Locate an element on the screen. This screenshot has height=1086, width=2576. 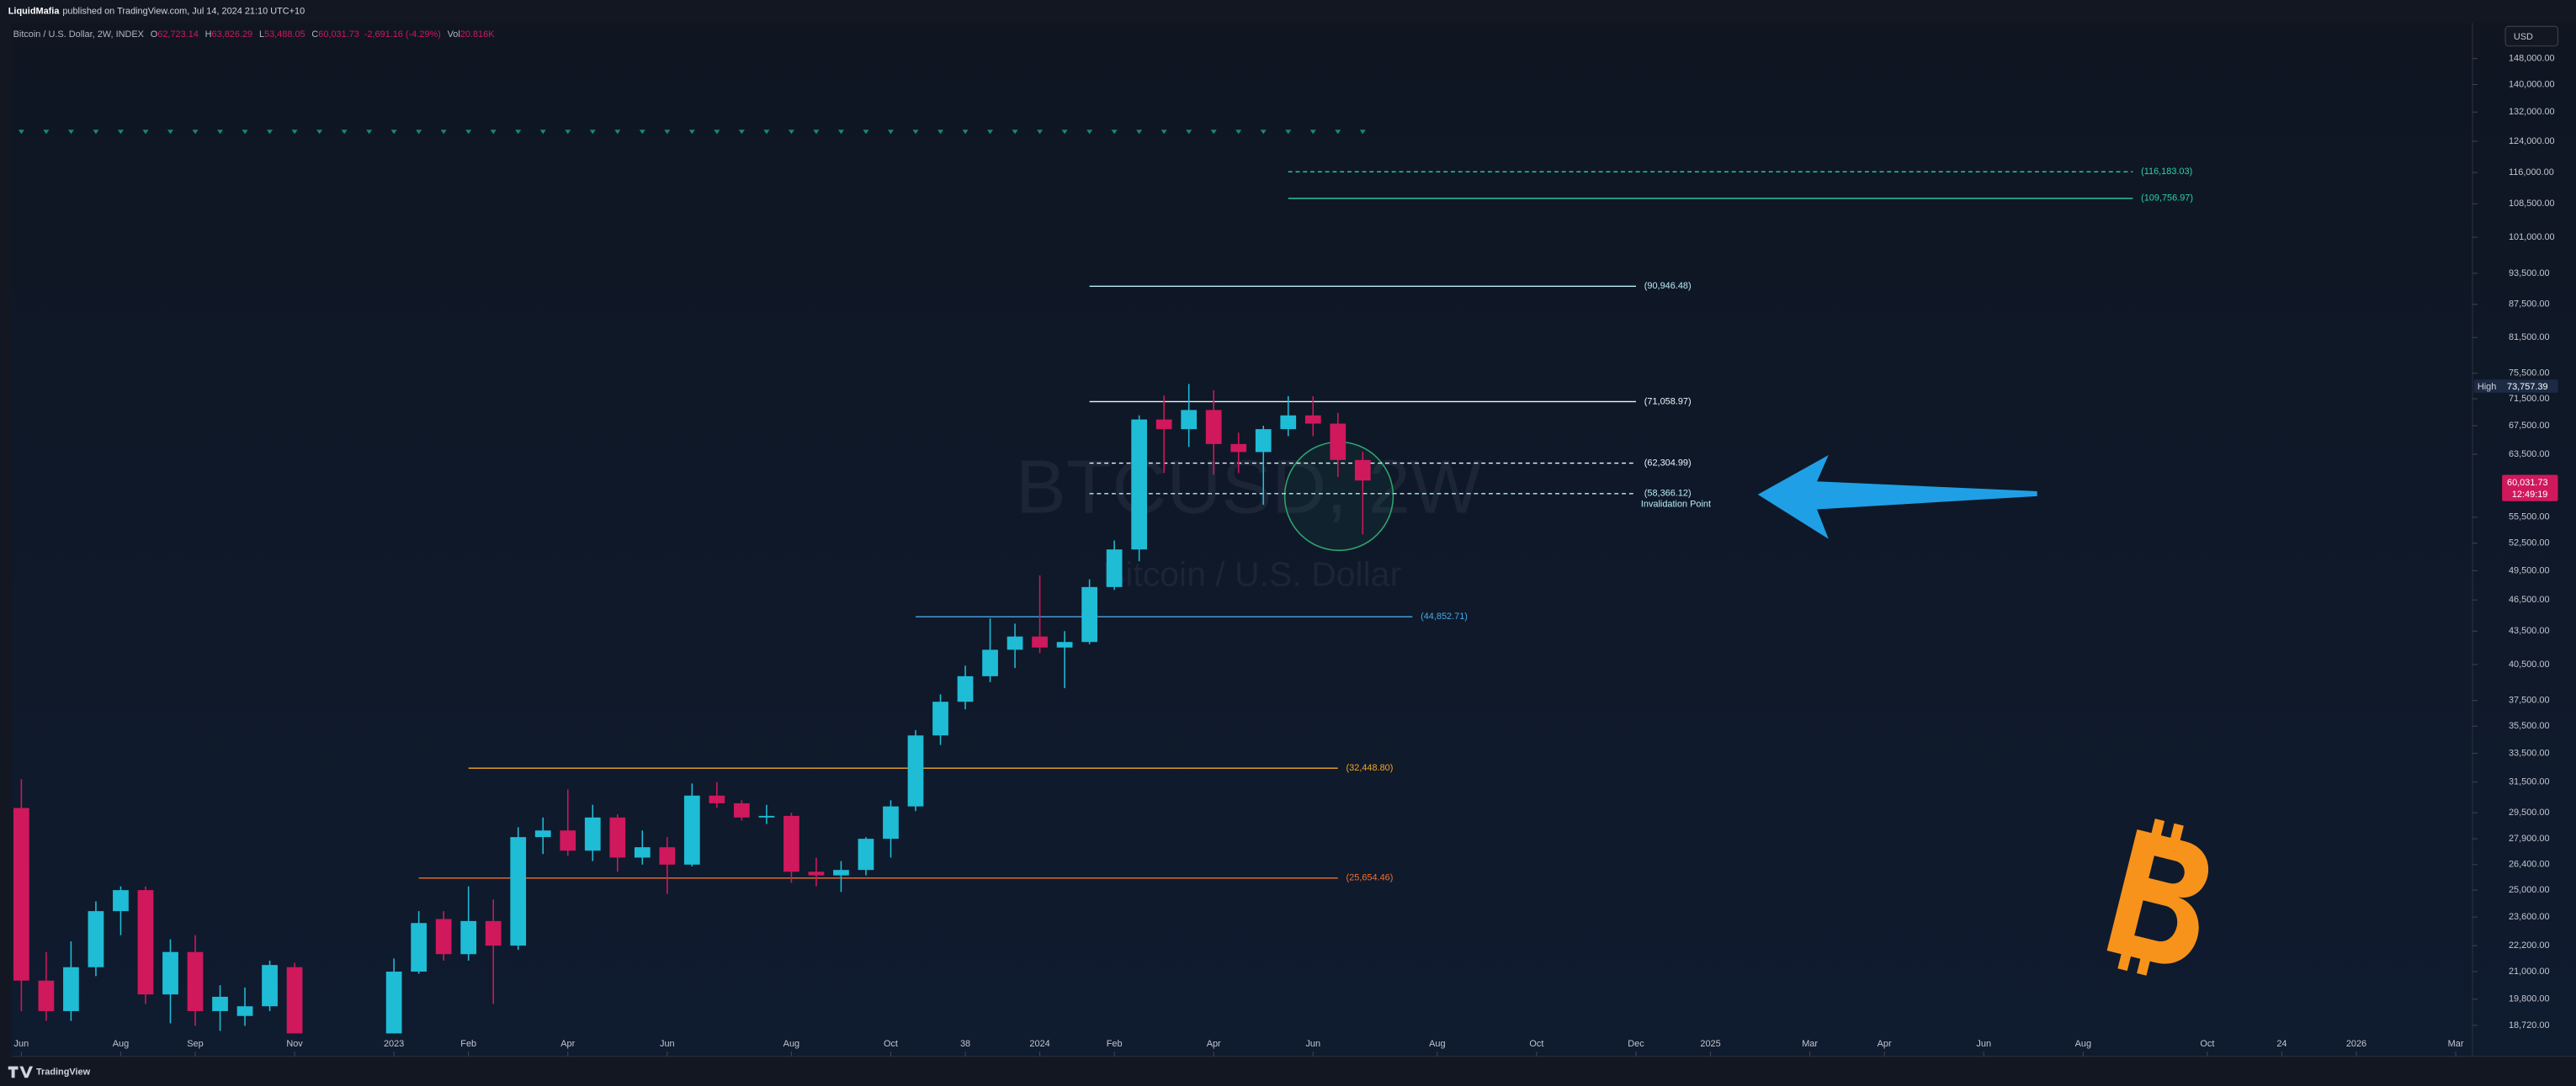
currency-button is located at coordinates (2531, 36).